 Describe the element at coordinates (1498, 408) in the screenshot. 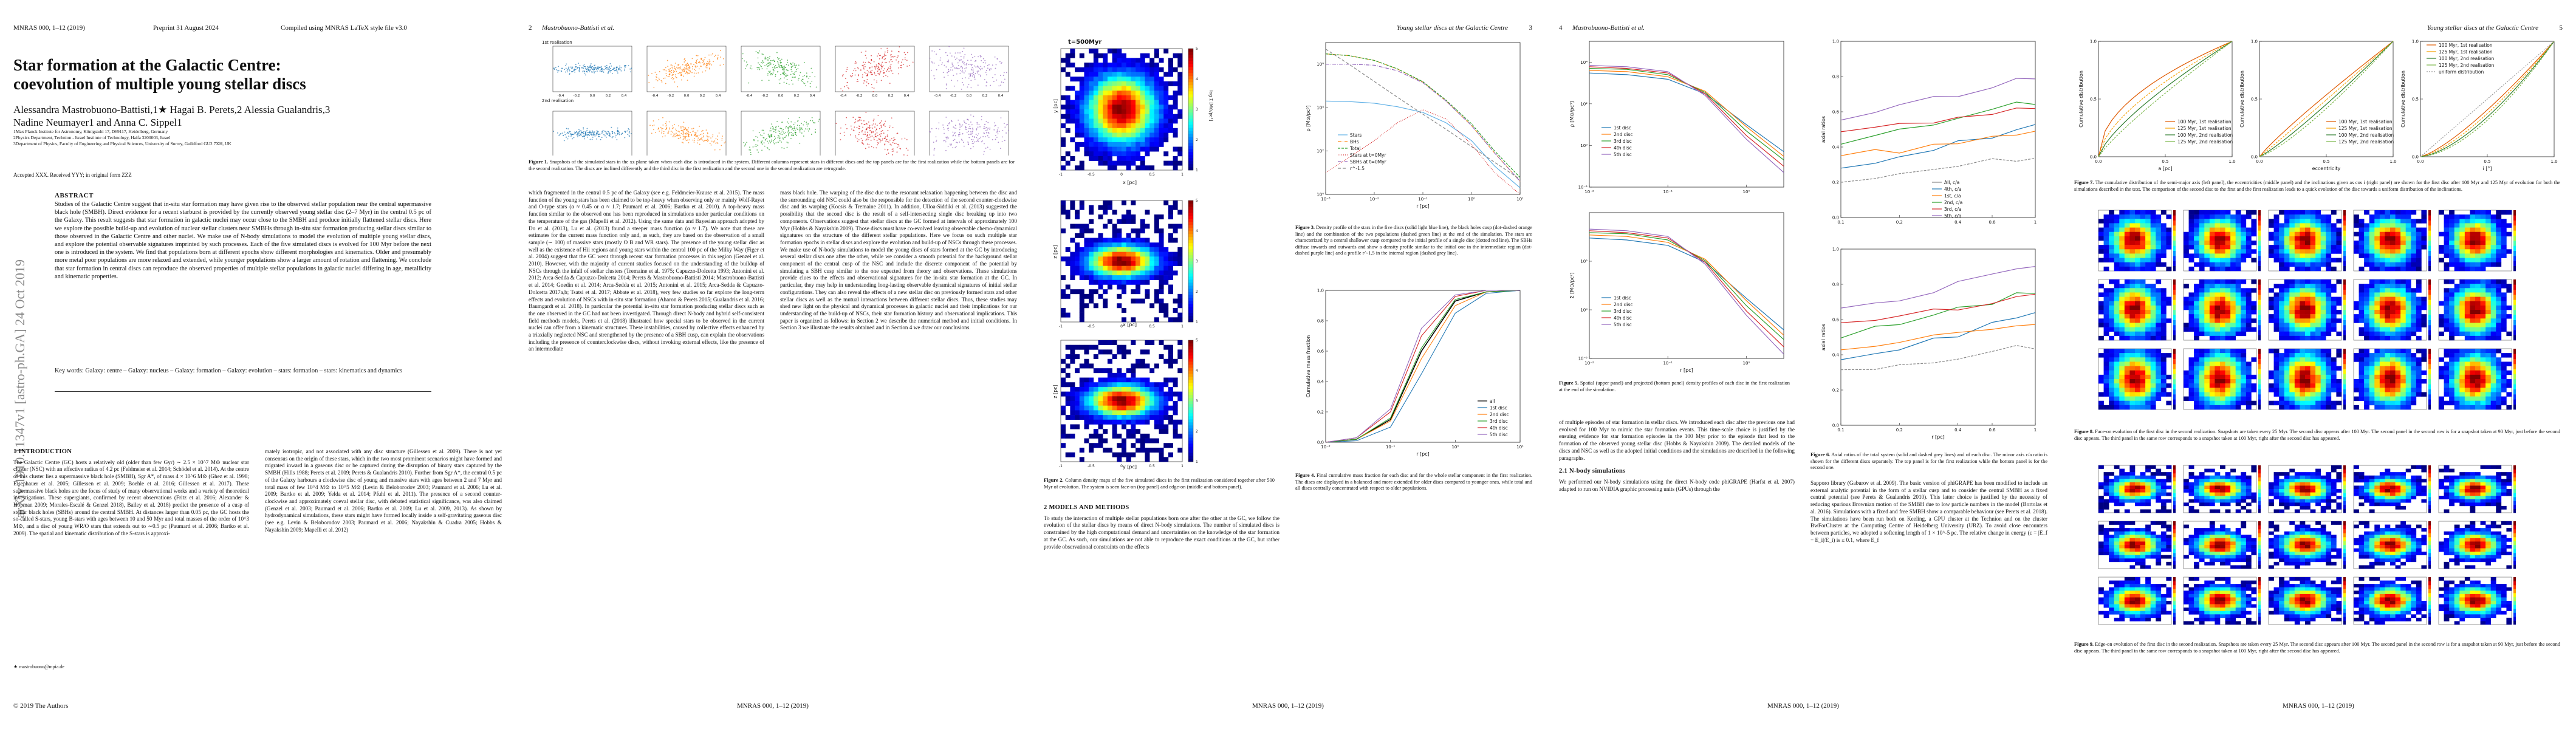

I see `legend-entry: 1st disc` at that location.